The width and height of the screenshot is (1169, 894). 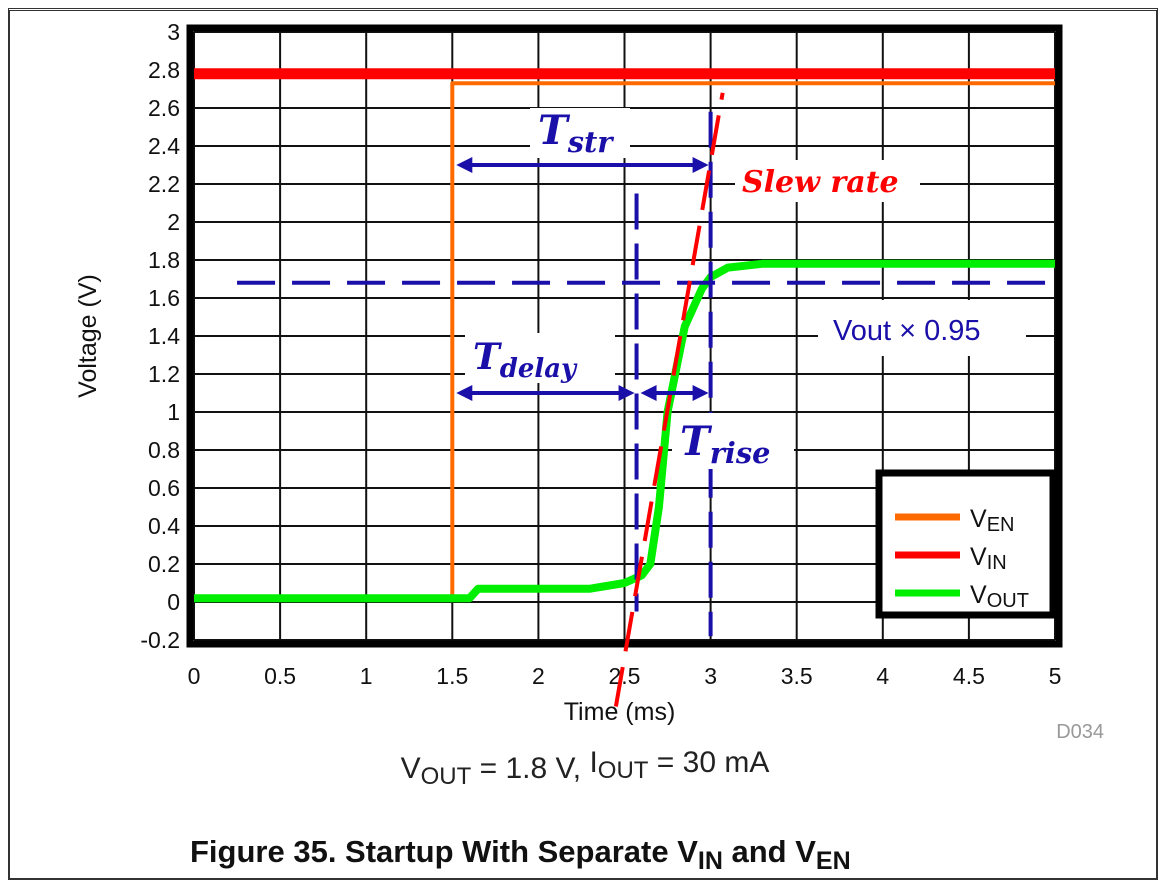 What do you see at coordinates (538, 676) in the screenshot?
I see `x-tick-label: 2` at bounding box center [538, 676].